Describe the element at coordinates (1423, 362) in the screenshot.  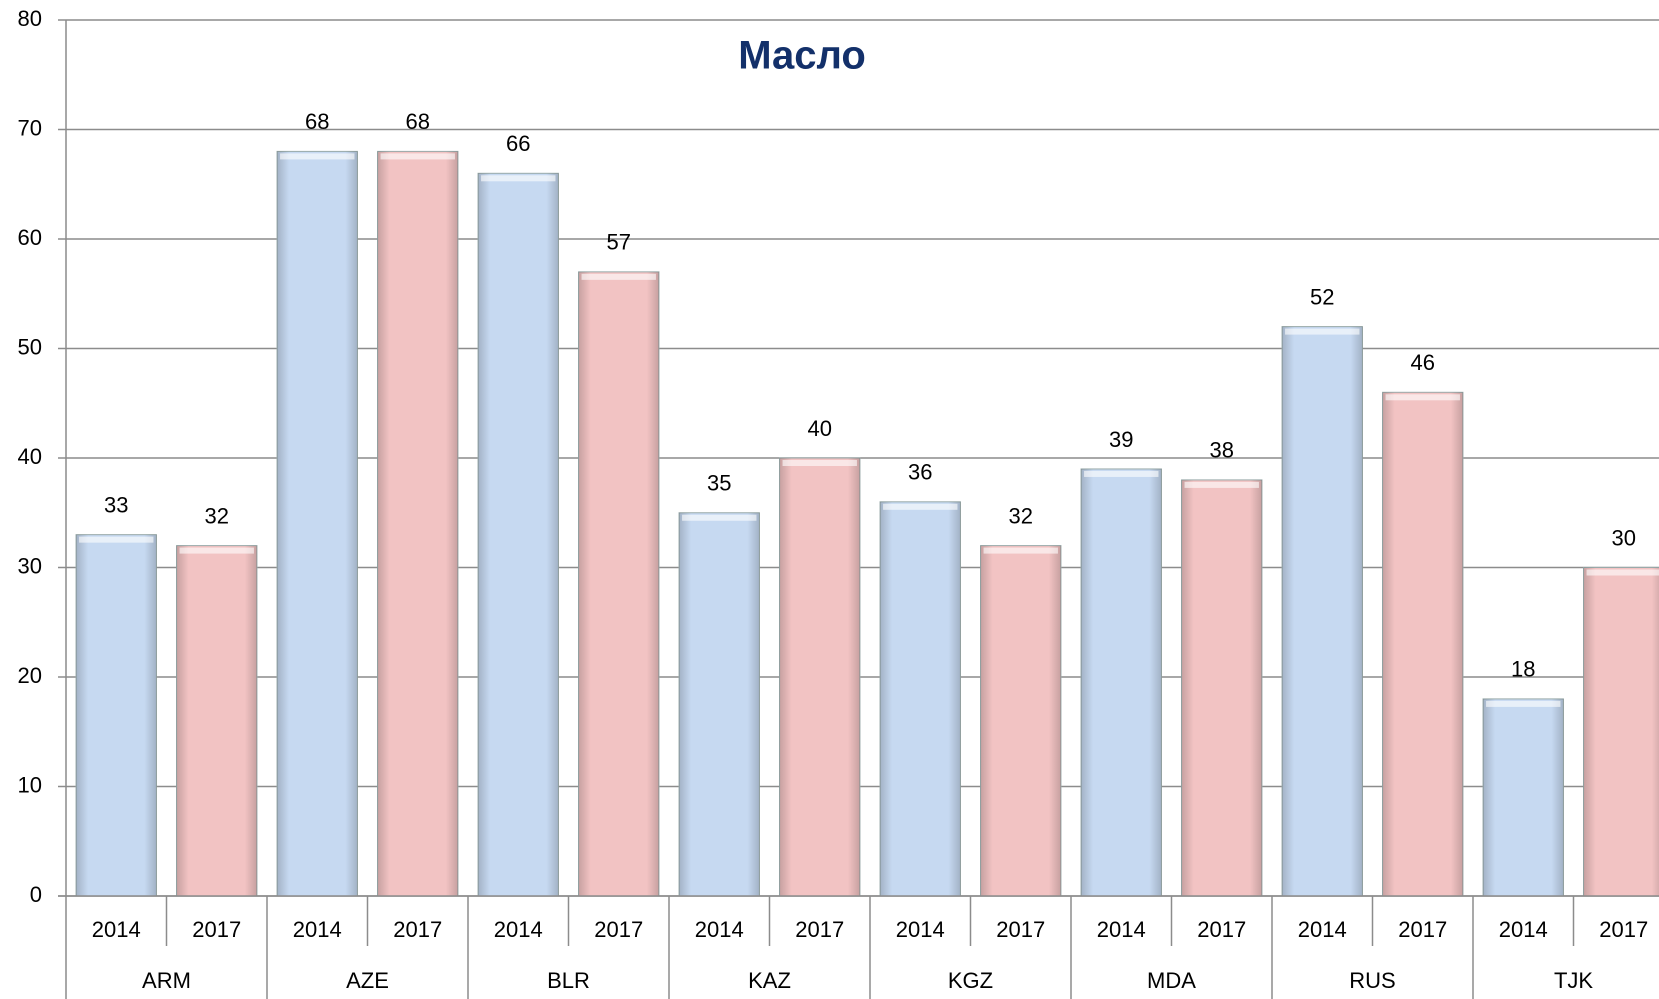
I see `data-label: 46` at that location.